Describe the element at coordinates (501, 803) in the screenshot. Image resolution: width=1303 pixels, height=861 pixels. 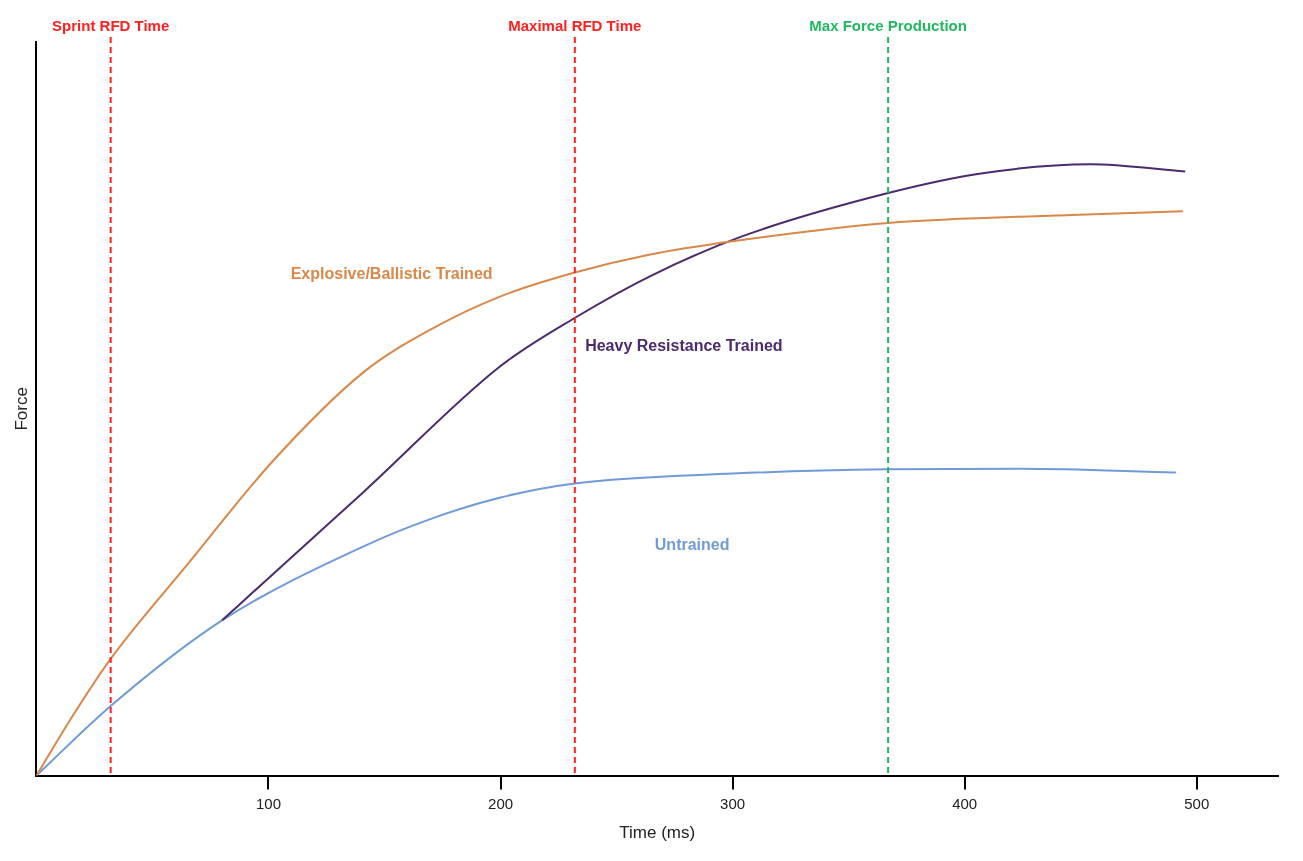
I see `x-tick-label: 200` at that location.